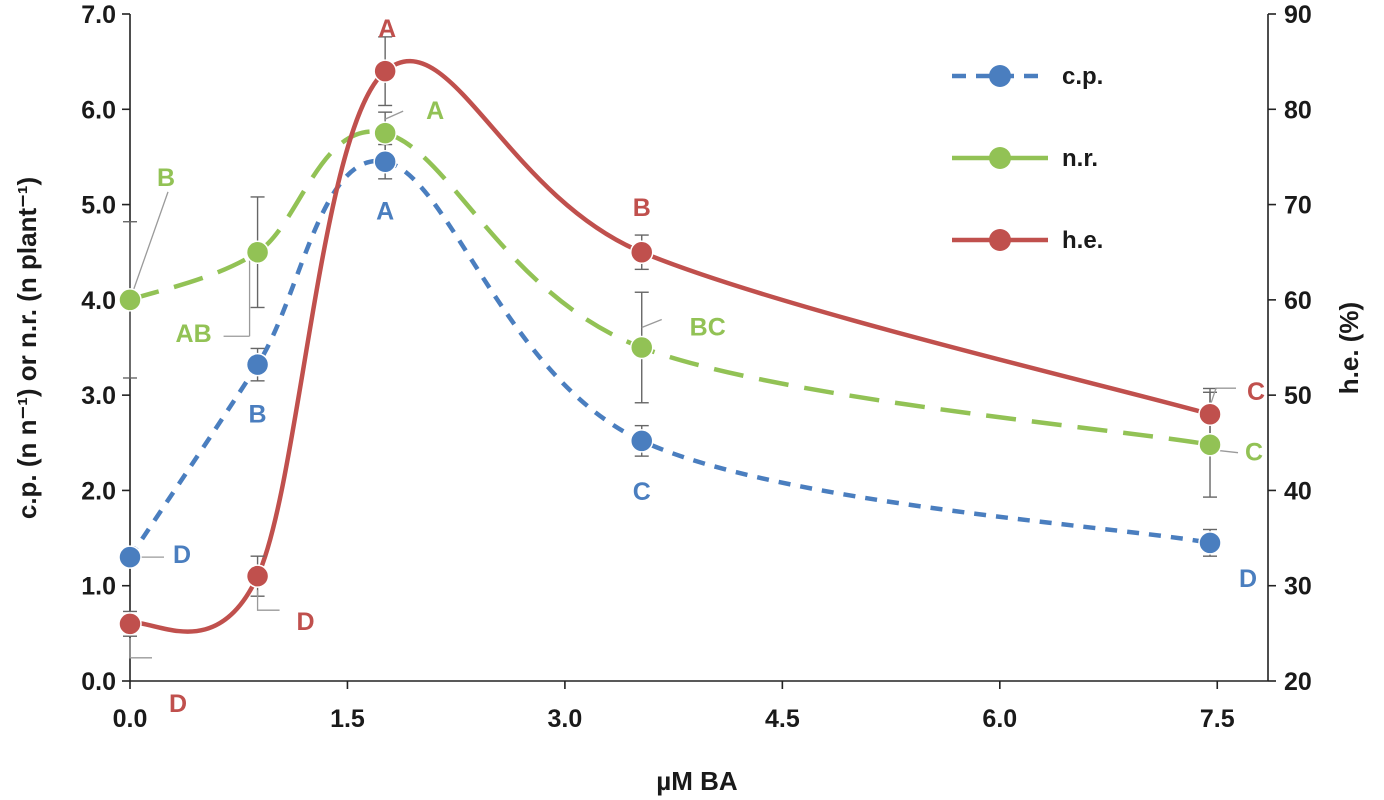  Describe the element at coordinates (708, 328) in the screenshot. I see `significance-letter: BC` at that location.